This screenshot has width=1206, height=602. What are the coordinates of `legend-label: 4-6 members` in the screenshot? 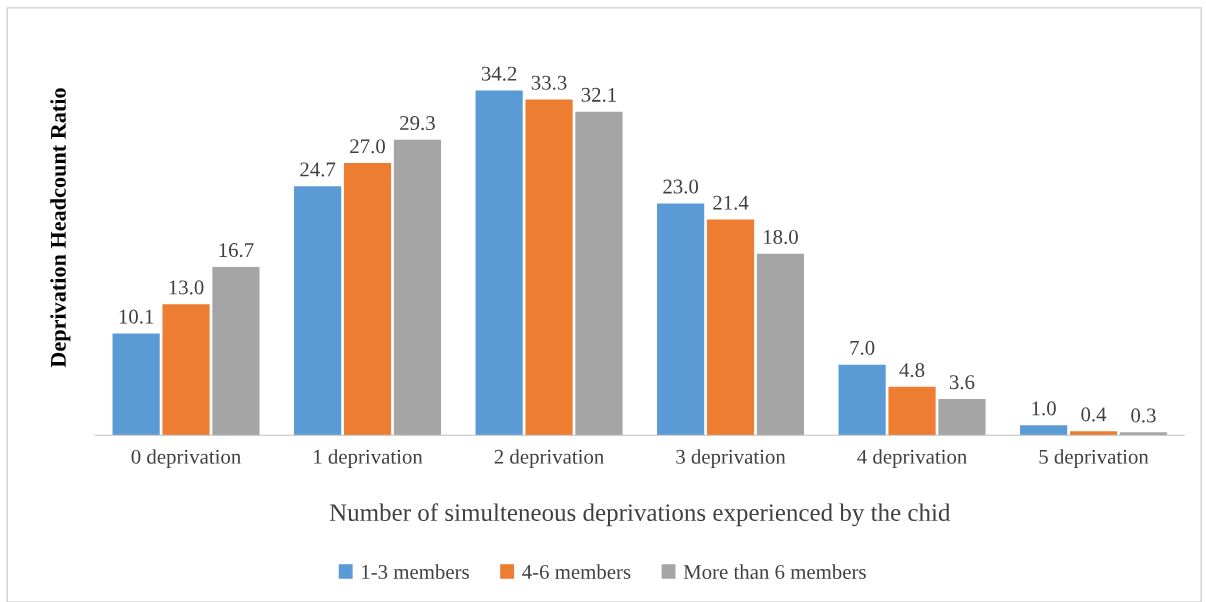 It's located at (576, 572).